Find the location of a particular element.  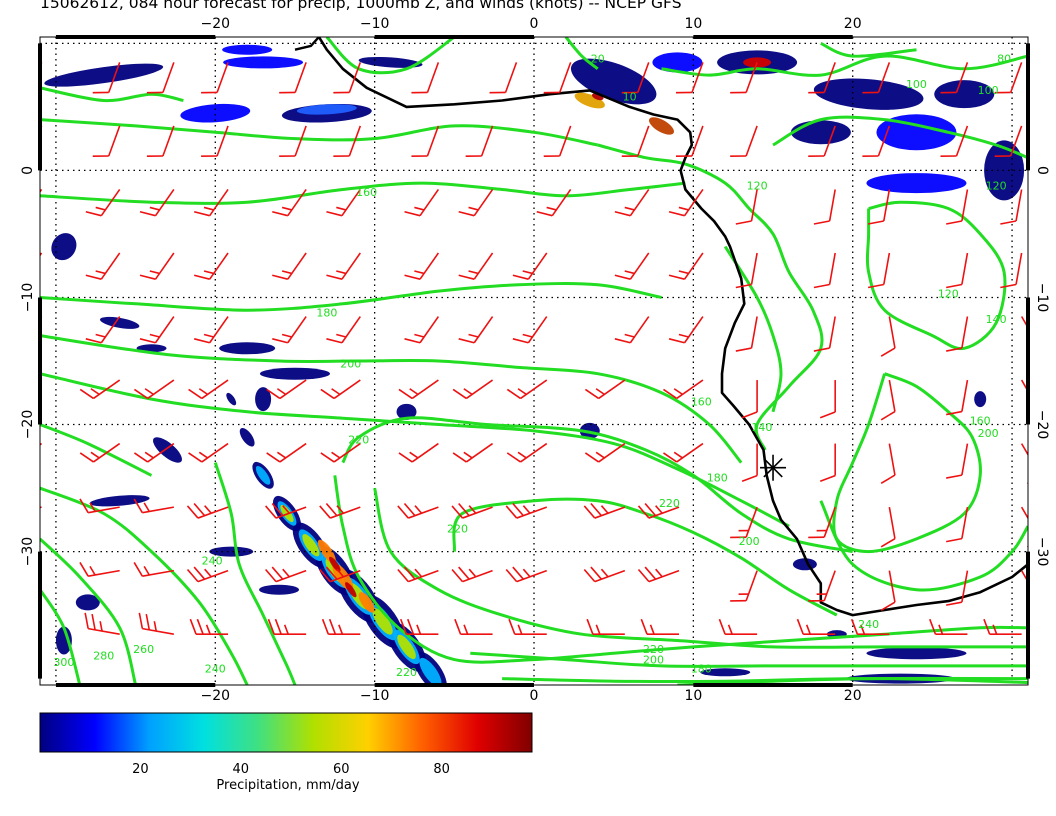

contour-label: 300 is located at coordinates (63, 662).